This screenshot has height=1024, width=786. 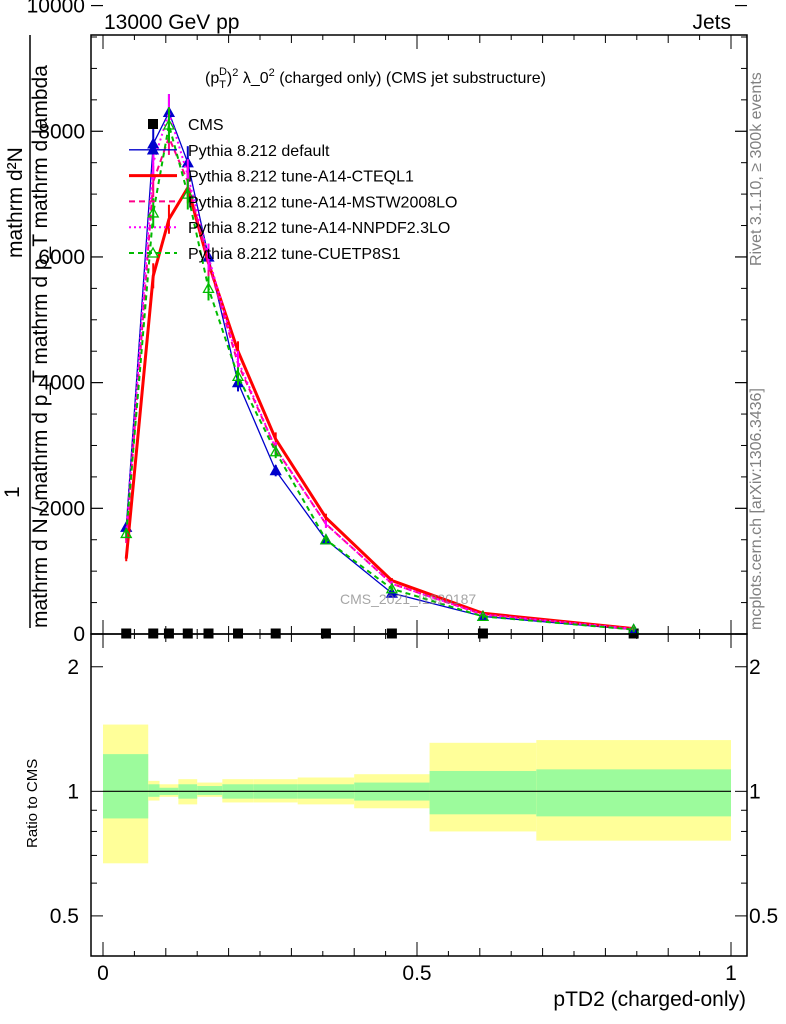 I want to click on main-ytick-label-0: 0, so click(x=79, y=634).